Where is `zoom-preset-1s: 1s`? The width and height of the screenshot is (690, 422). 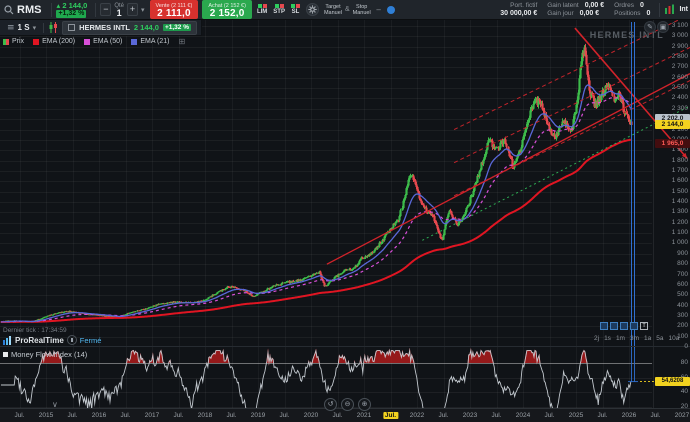
zoom-preset-1s: 1s is located at coordinates (607, 338).